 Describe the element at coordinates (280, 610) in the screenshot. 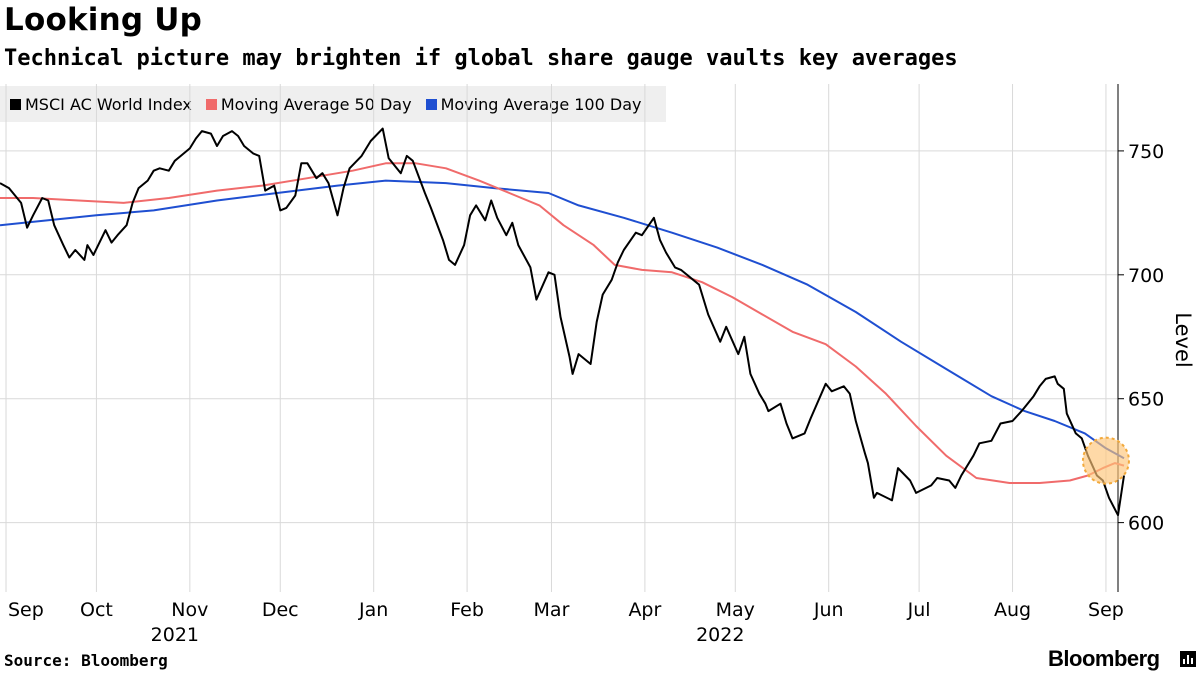

I see `x-tick-label-3: Dec` at that location.